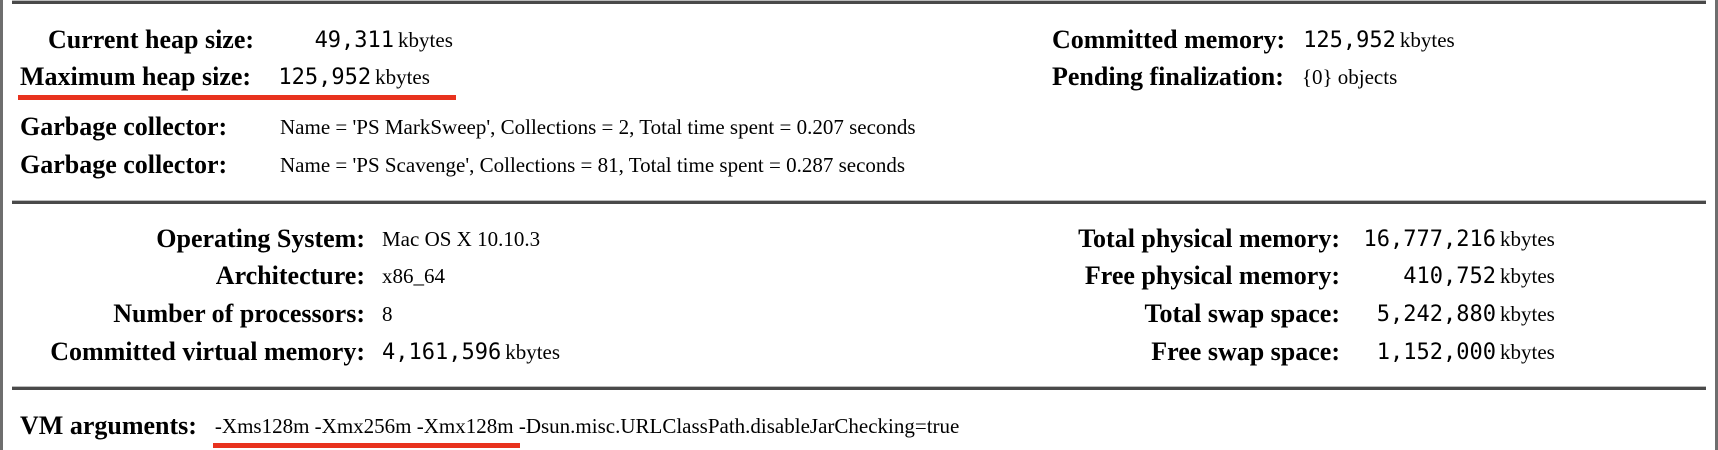 The image size is (1718, 450). I want to click on processors-label: Number of processors:, so click(239, 313).